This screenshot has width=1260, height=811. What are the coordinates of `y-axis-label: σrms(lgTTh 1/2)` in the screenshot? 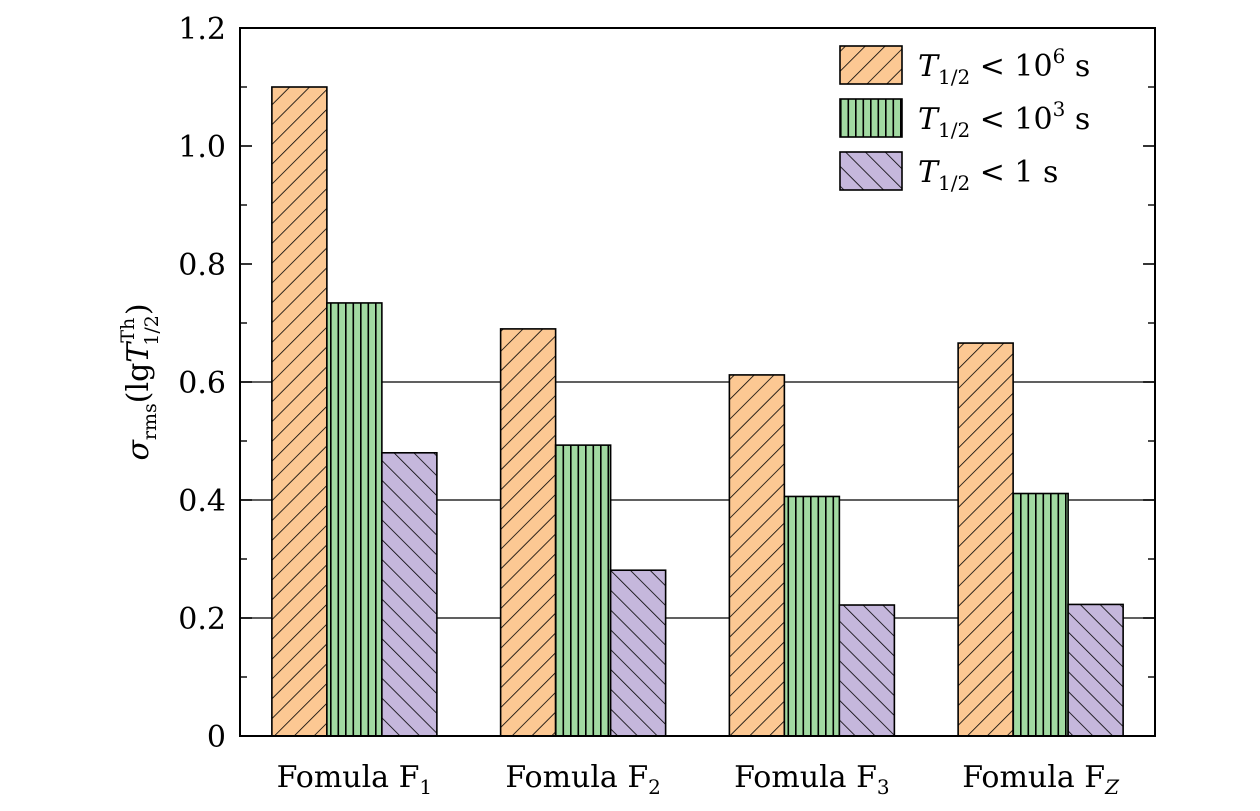 It's located at (140, 381).